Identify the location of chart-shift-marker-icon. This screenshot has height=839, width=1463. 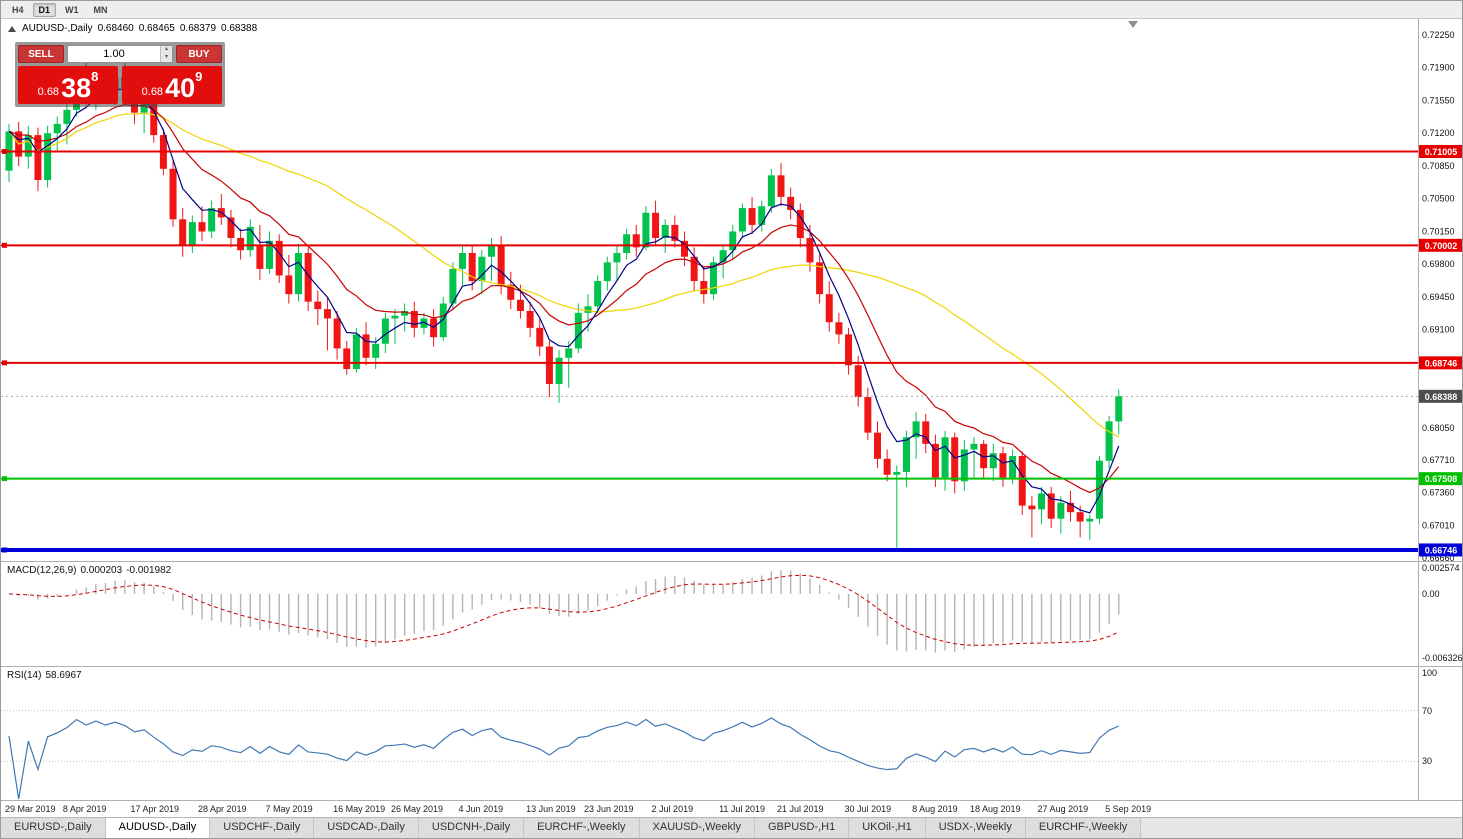
(1133, 24).